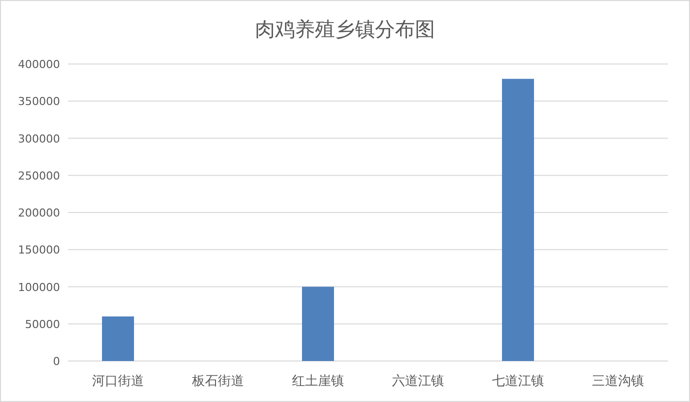  Describe the element at coordinates (39, 213) in the screenshot. I see `y-tick-label: 200000` at that location.